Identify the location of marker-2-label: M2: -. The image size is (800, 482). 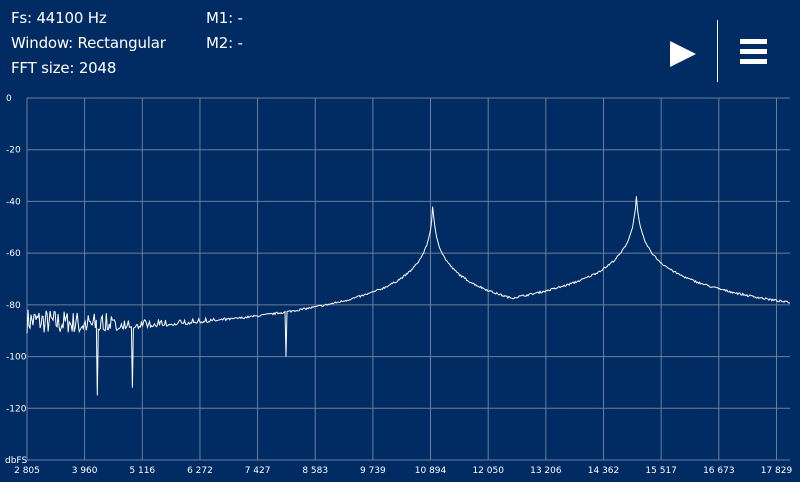
(224, 43).